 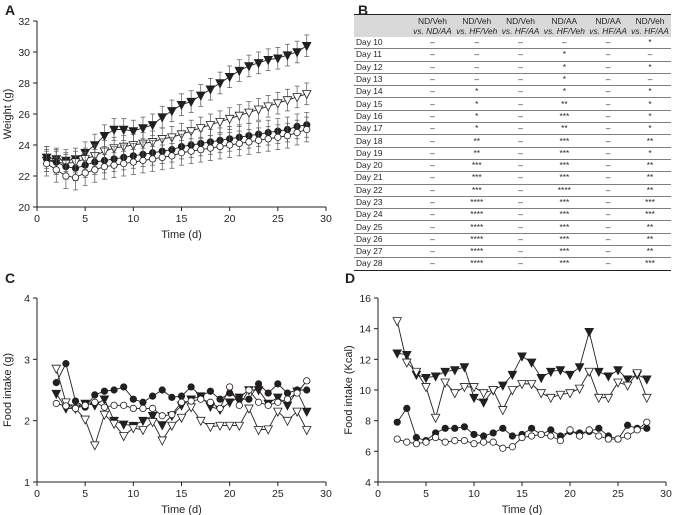 What do you see at coordinates (8, 390) in the screenshot?
I see `y-axis-label: Food intake (g)` at bounding box center [8, 390].